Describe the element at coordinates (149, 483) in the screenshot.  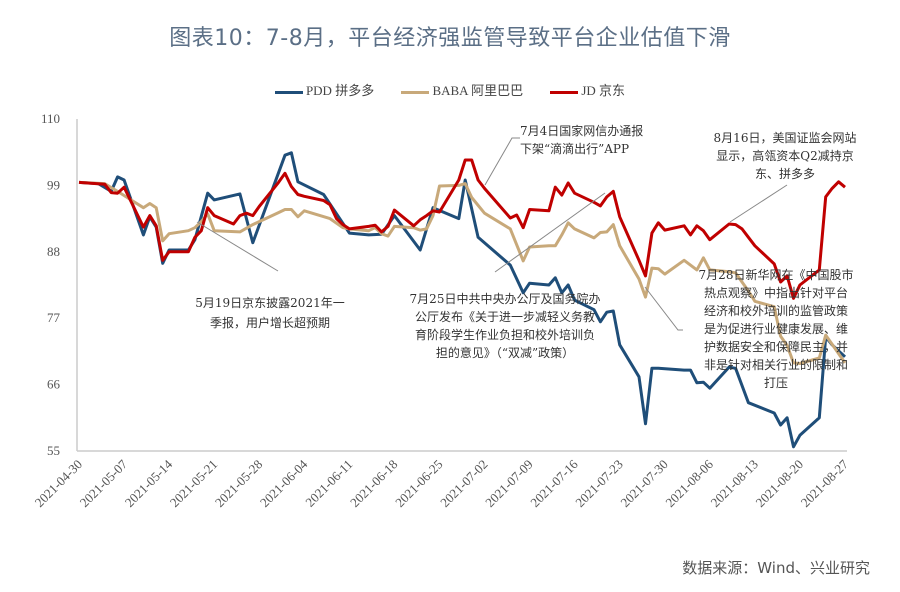
I see `x-tick-label: 2021-05-14` at that location.